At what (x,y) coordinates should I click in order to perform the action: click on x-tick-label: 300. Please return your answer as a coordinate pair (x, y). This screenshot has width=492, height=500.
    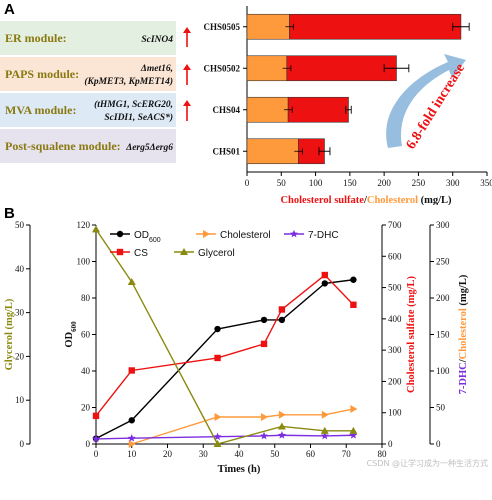
    Looking at the image, I should click on (453, 183).